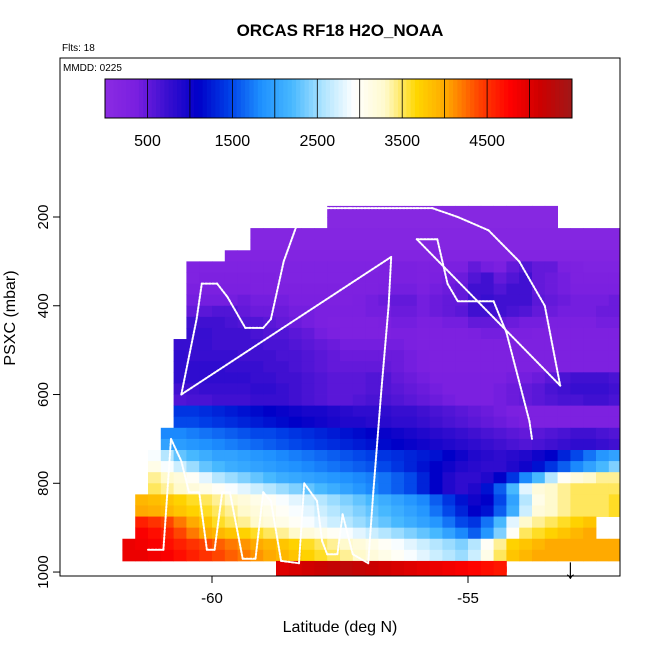 This screenshot has width=650, height=650. I want to click on mmdd-annotation: MMDD: 0225, so click(92, 68).